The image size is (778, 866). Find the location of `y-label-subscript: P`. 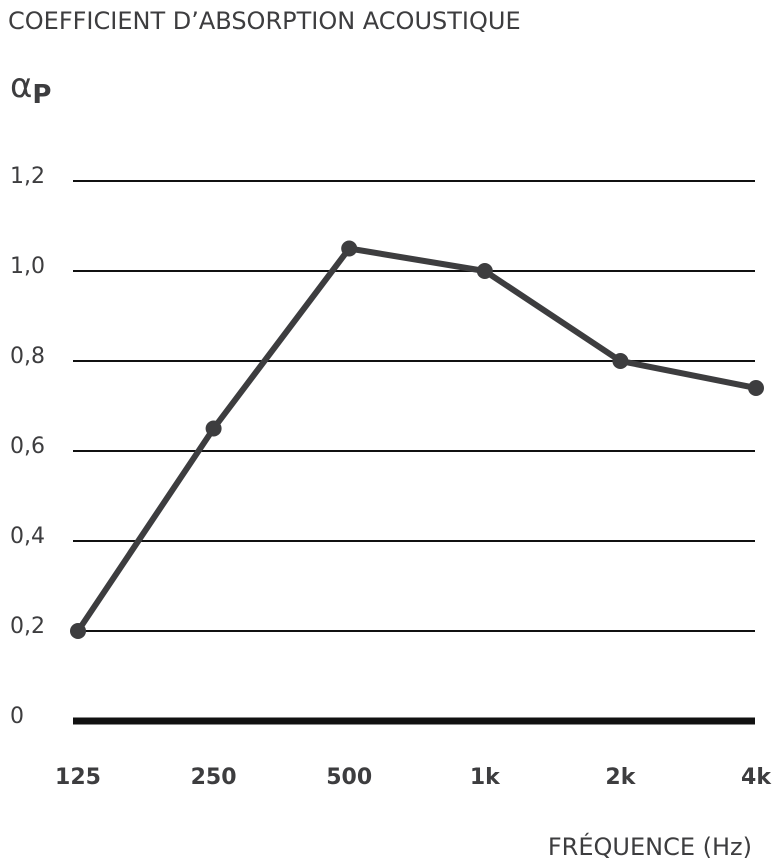

y-label-subscript: P is located at coordinates (41, 95).